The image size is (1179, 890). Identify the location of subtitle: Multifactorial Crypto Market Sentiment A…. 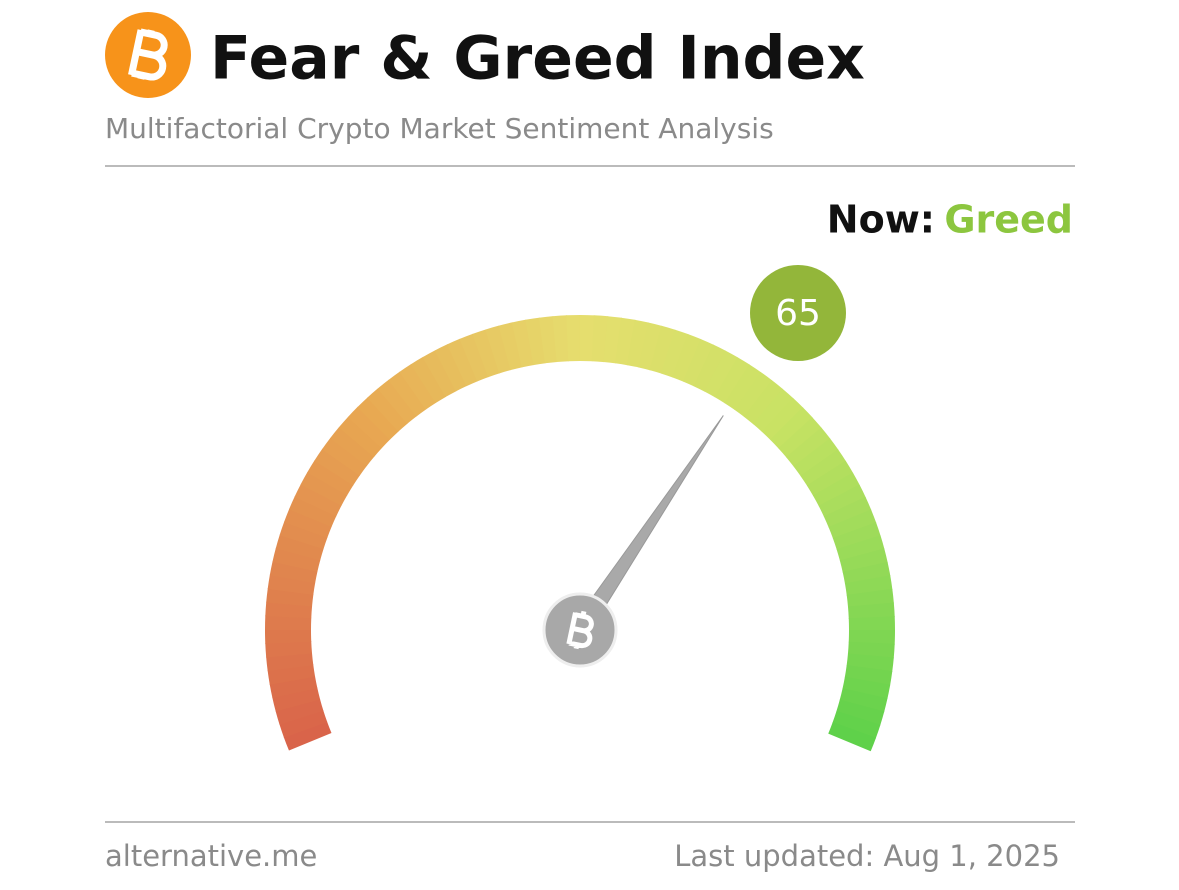
(439, 128).